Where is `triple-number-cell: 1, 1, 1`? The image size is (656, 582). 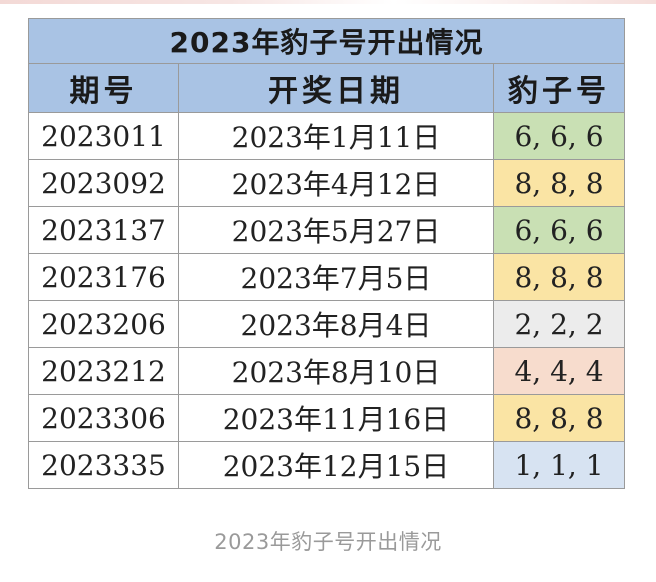
triple-number-cell: 1, 1, 1 is located at coordinates (559, 465).